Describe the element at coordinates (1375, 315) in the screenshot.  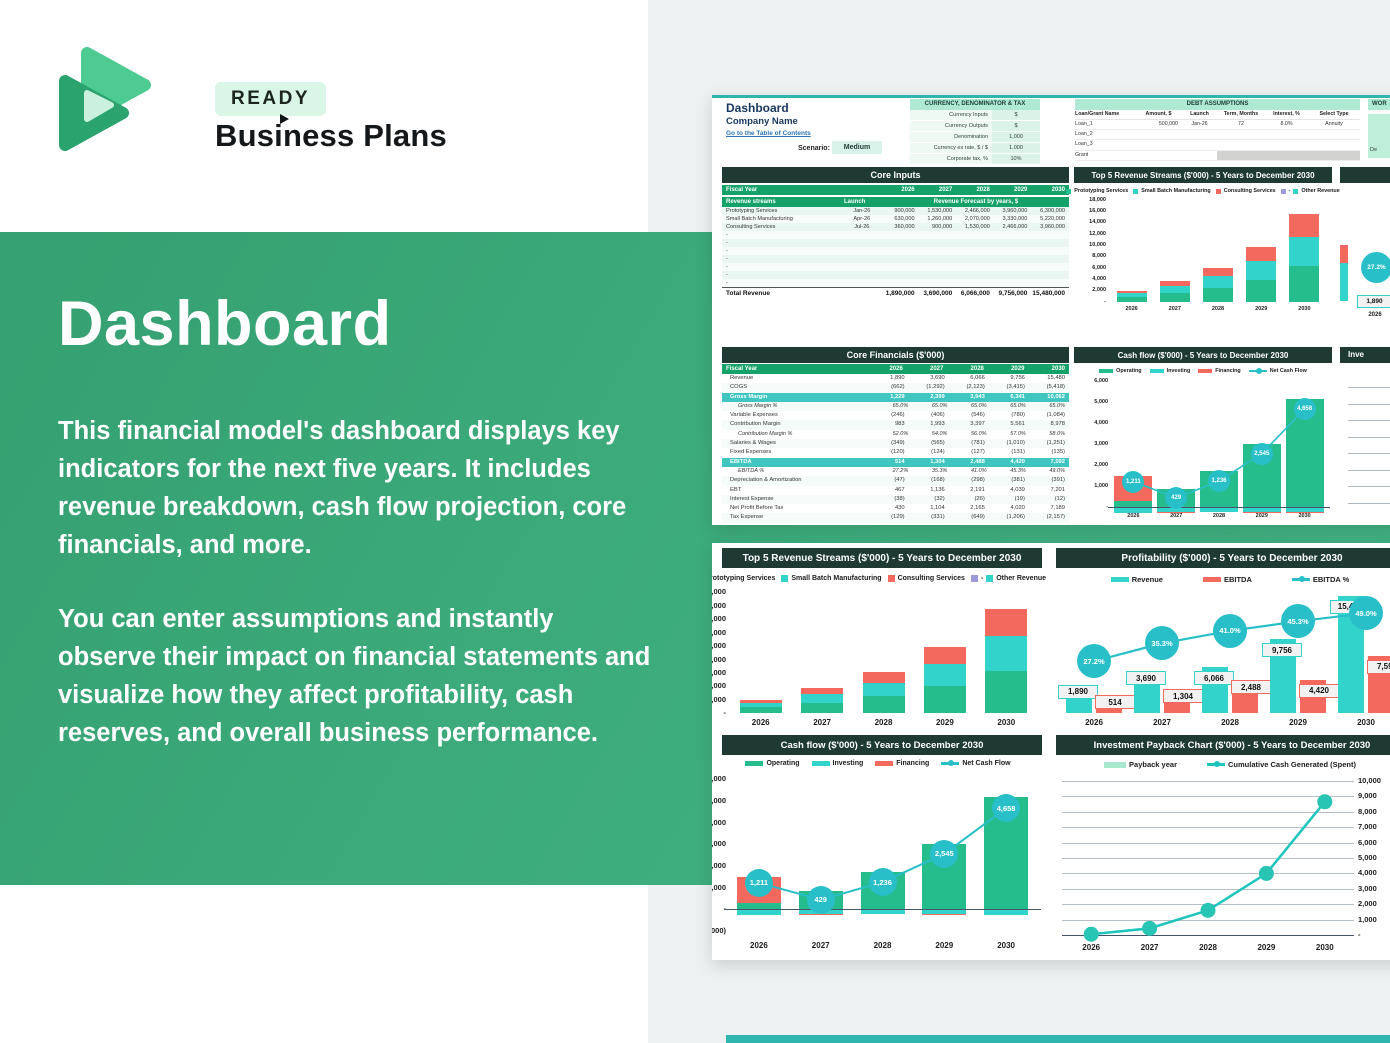
I see `clipped-x-axis-label: 2026` at that location.